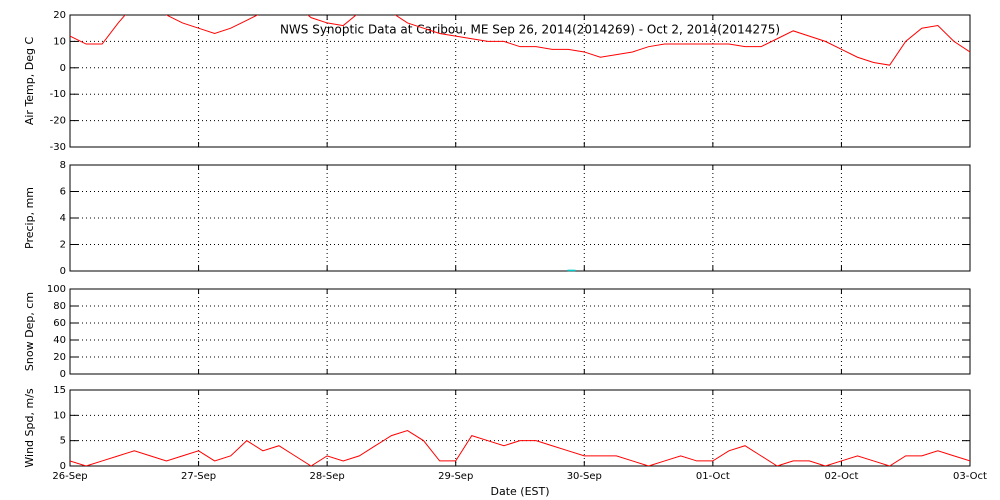 The width and height of the screenshot is (1000, 500). I want to click on y-tick-label: 40, so click(59, 340).